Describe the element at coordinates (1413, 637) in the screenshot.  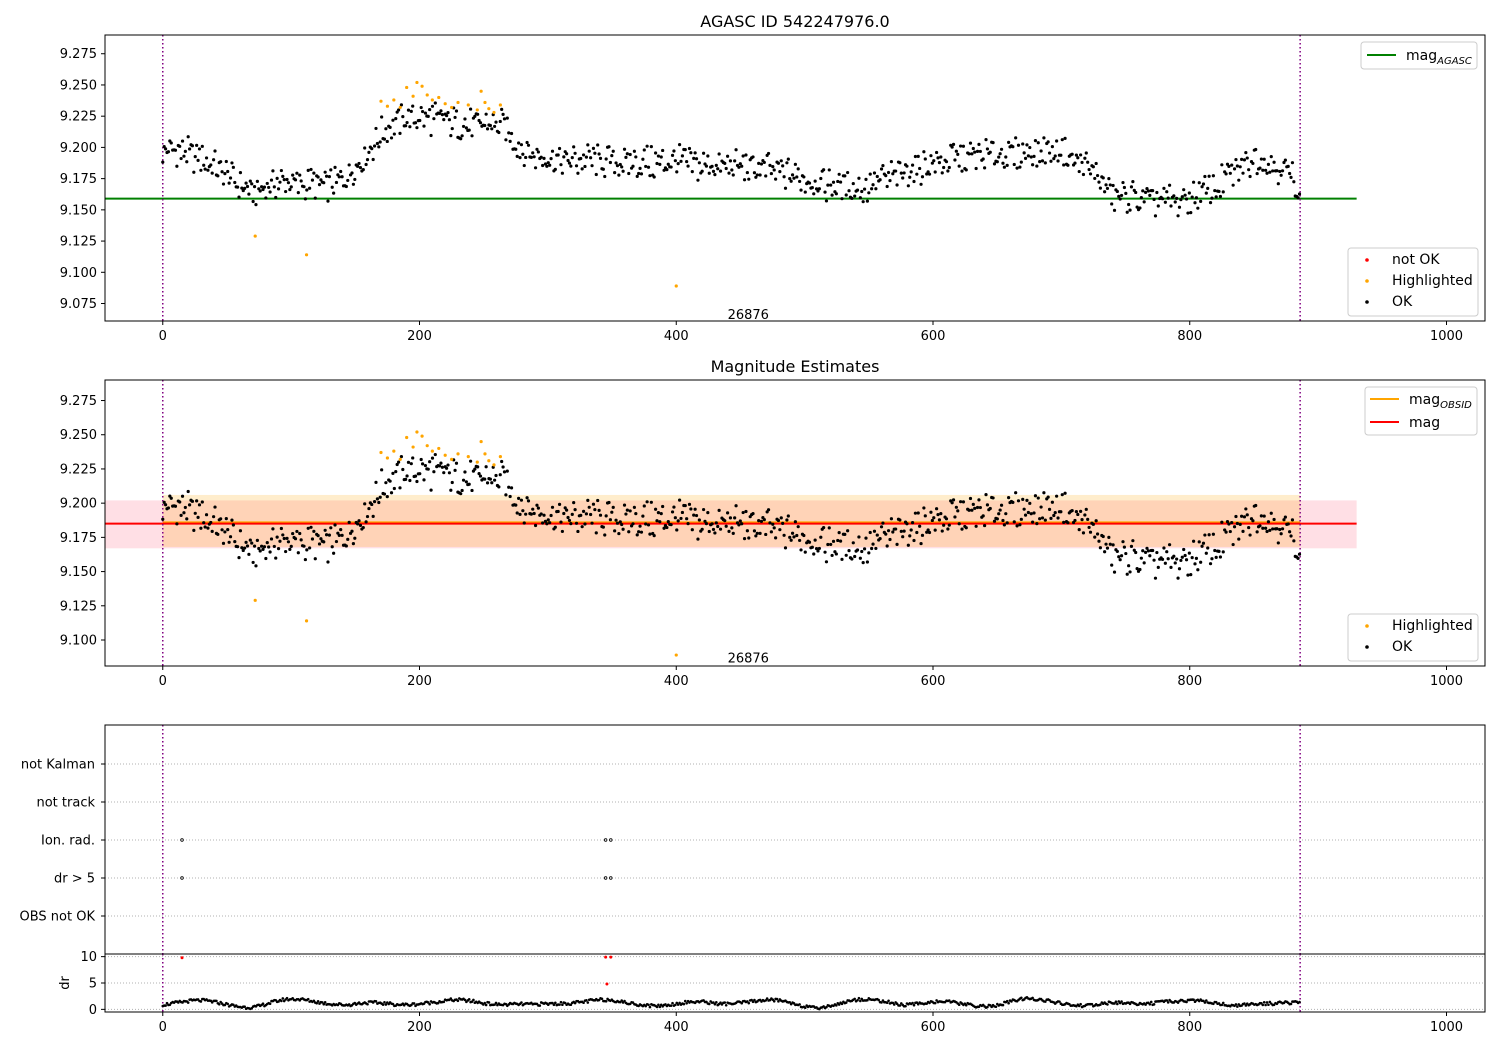
I see `legend-points-mag: Highlighted OK` at that location.